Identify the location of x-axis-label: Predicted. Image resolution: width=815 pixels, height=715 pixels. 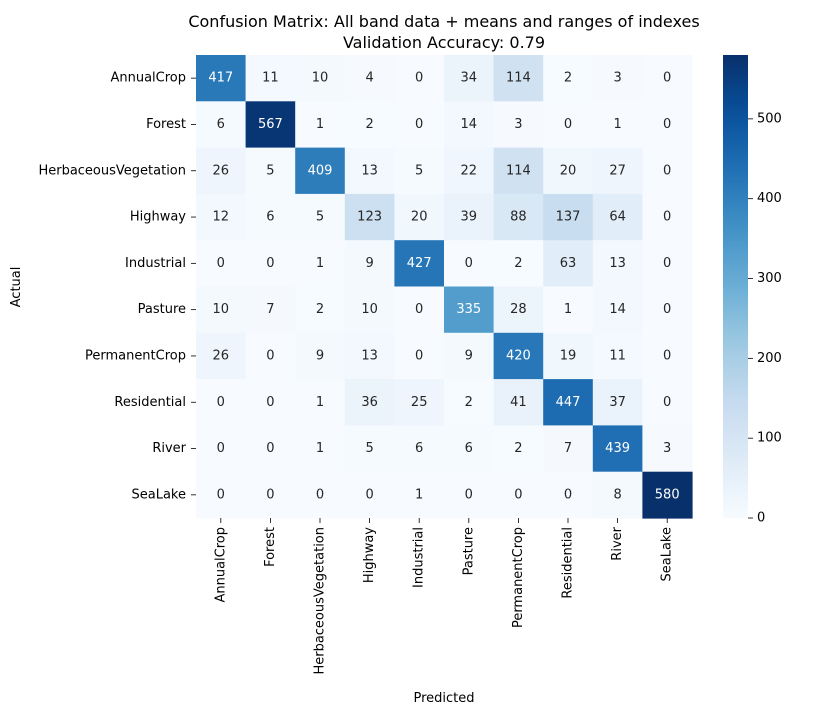
(443, 698).